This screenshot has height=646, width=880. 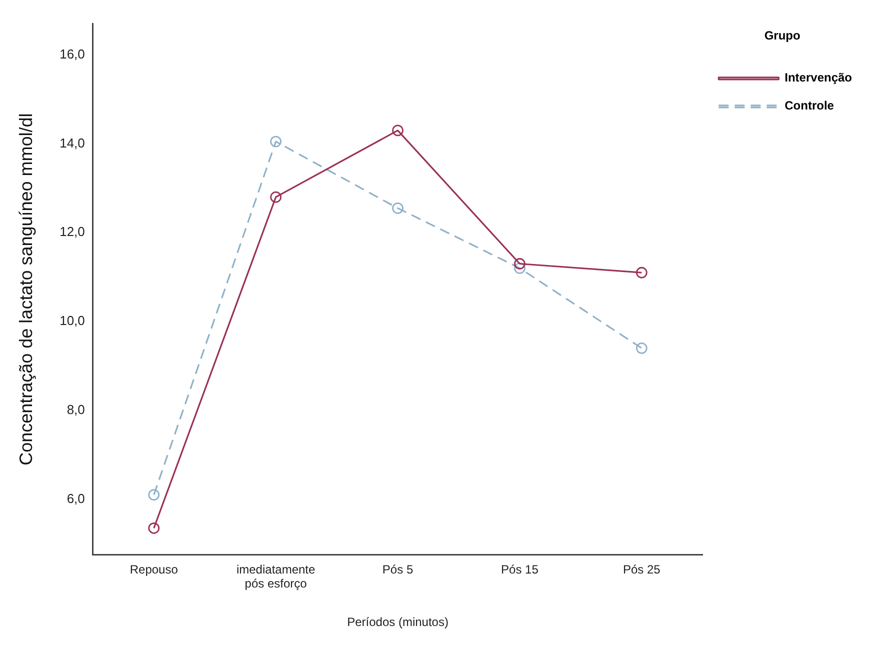 What do you see at coordinates (782, 35) in the screenshot?
I see `legend-title: Grupo` at bounding box center [782, 35].